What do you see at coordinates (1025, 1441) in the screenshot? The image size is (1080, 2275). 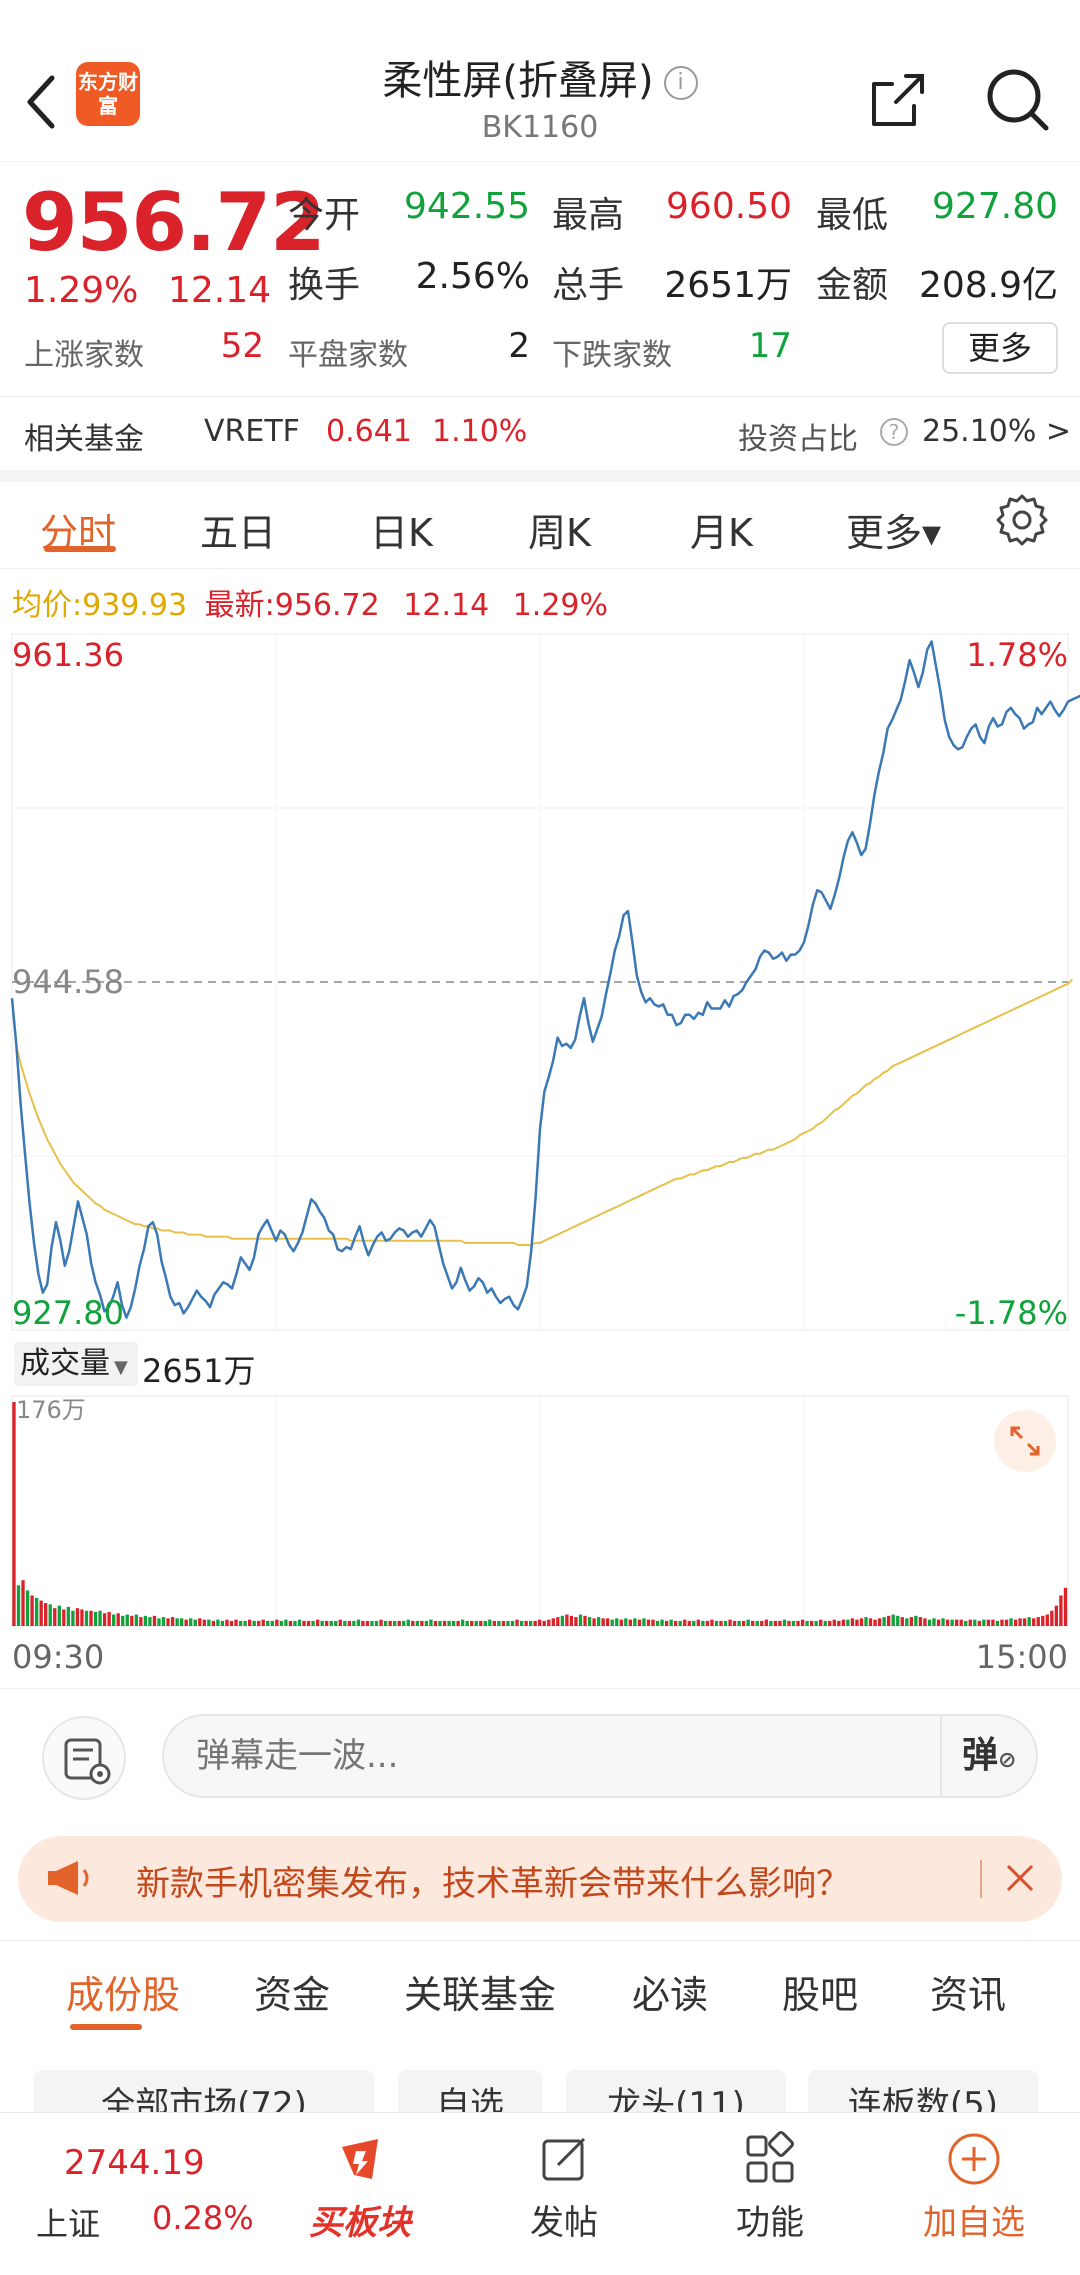 I see `expand-chart-button` at bounding box center [1025, 1441].